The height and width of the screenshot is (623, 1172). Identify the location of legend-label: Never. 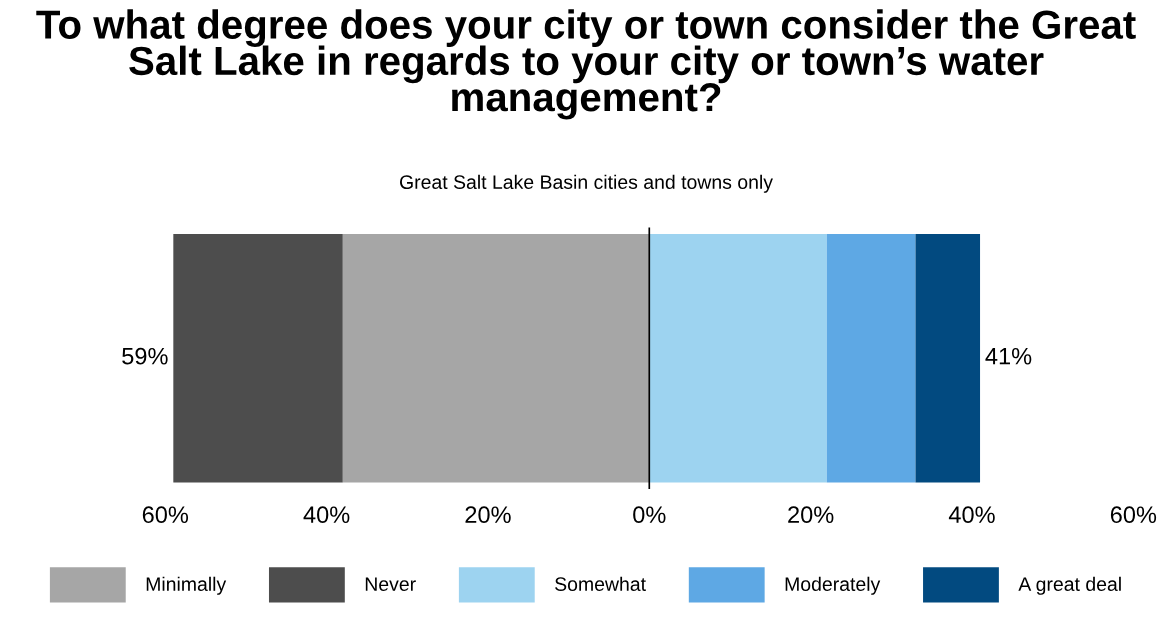
(390, 584).